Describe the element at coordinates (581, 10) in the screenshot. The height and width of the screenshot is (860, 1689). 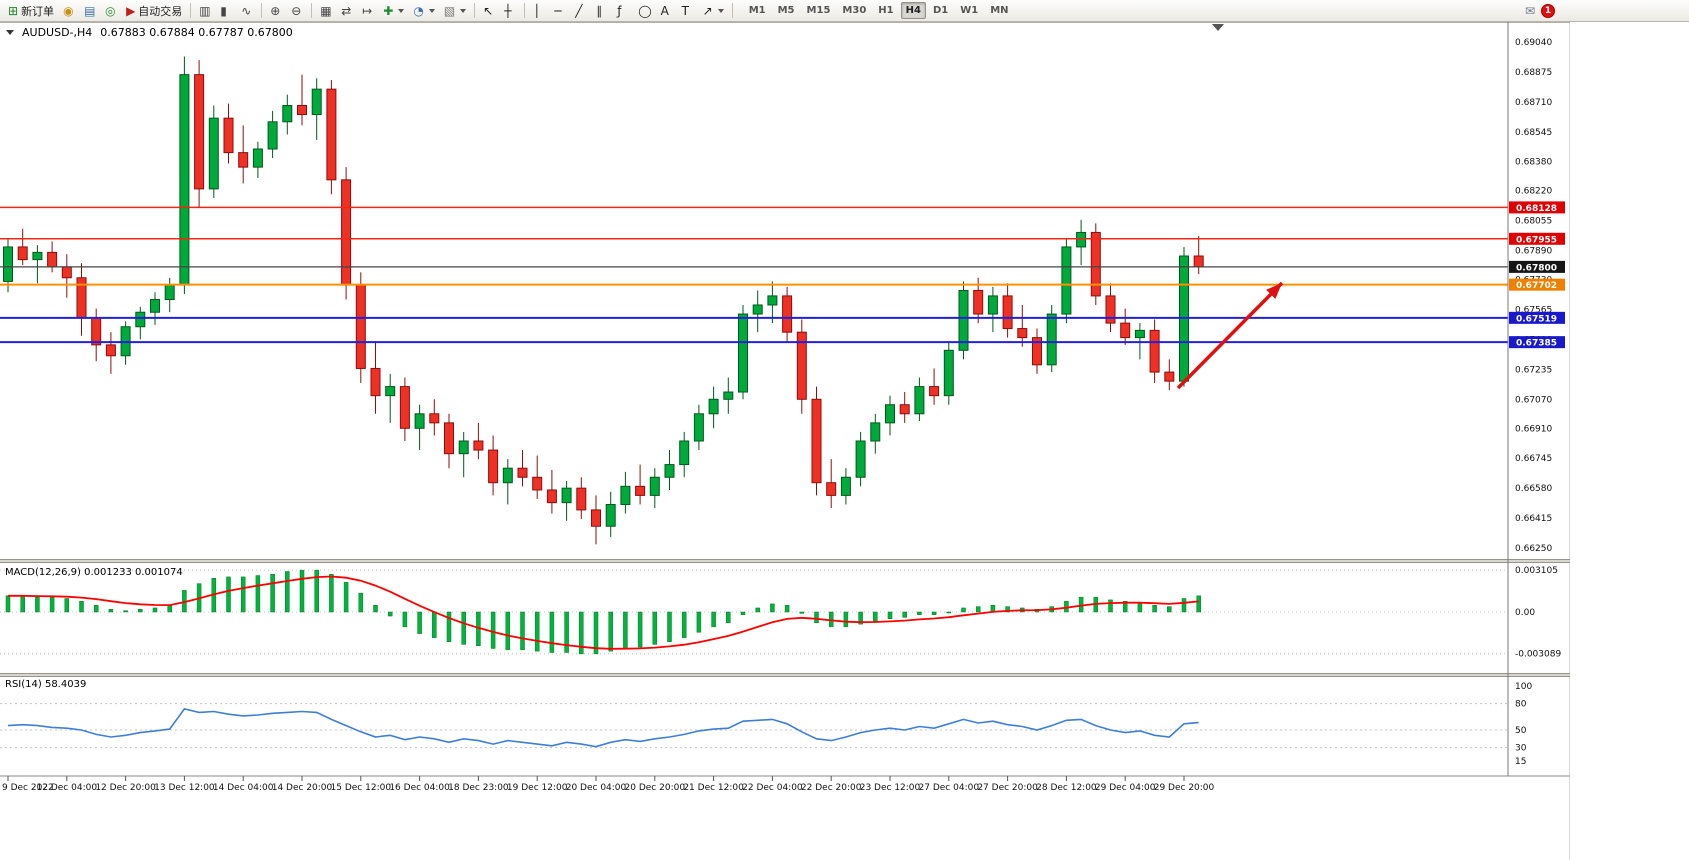
I see `trendline-button: ╱` at that location.